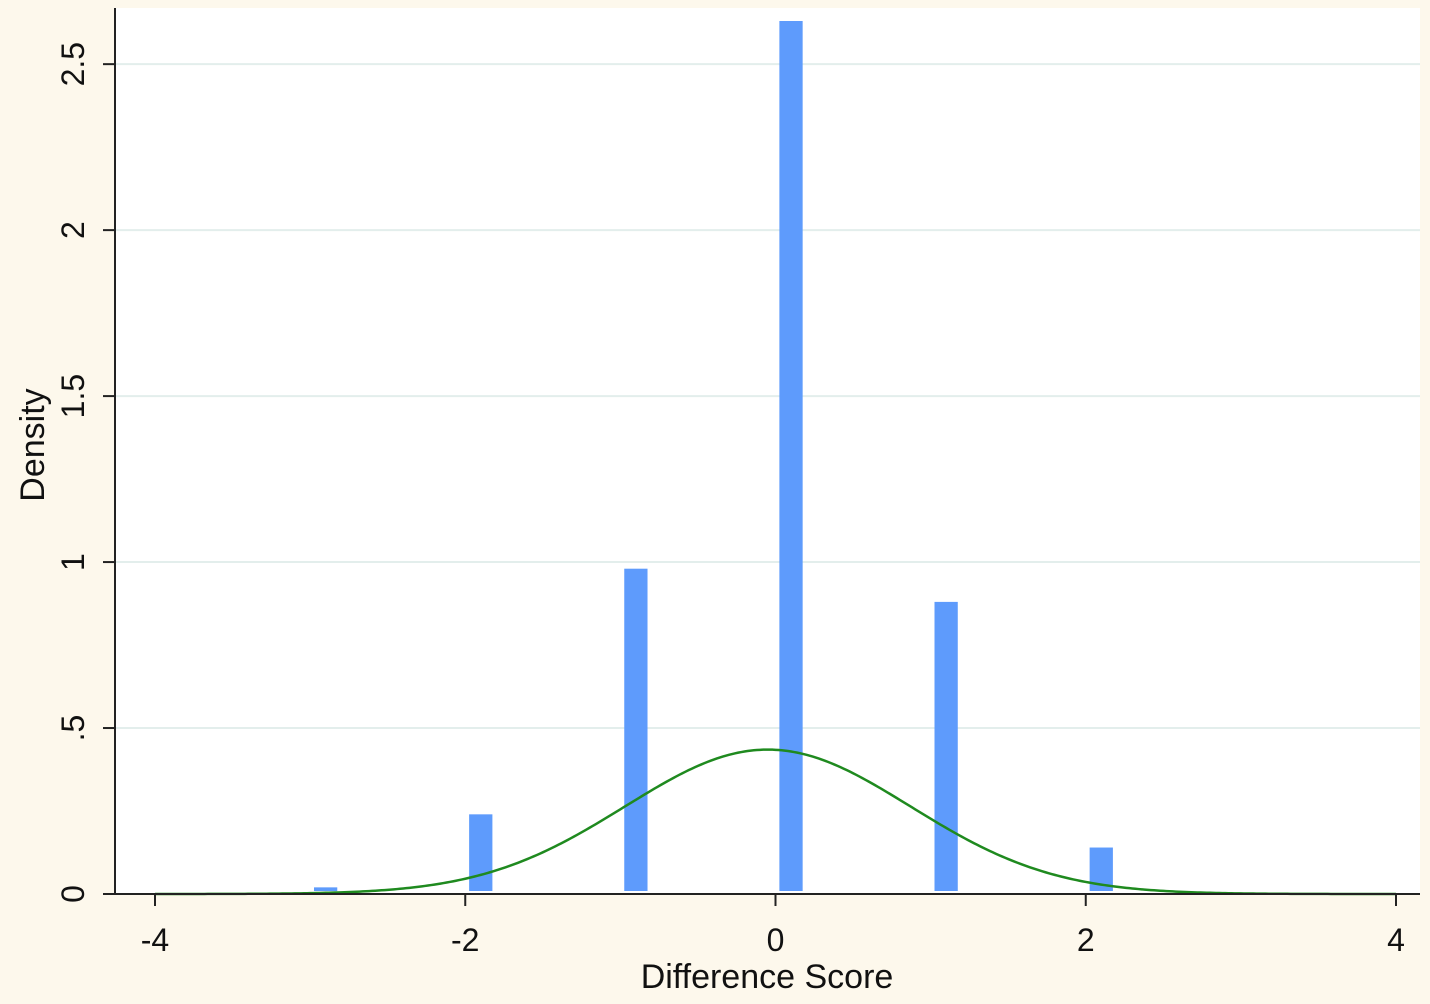 The width and height of the screenshot is (1430, 1004). What do you see at coordinates (73, 396) in the screenshot?
I see `y-tick-label: 1.5` at bounding box center [73, 396].